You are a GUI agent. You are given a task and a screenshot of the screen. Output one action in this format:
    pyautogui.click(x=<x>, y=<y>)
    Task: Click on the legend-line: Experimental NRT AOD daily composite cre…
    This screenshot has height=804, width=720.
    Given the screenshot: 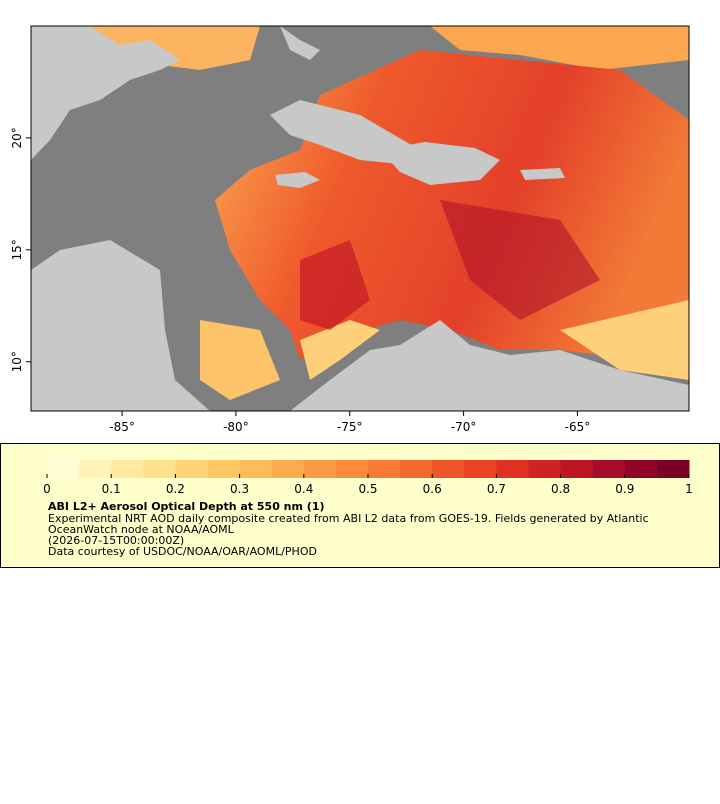 What is the action you would take?
    pyautogui.click(x=348, y=518)
    